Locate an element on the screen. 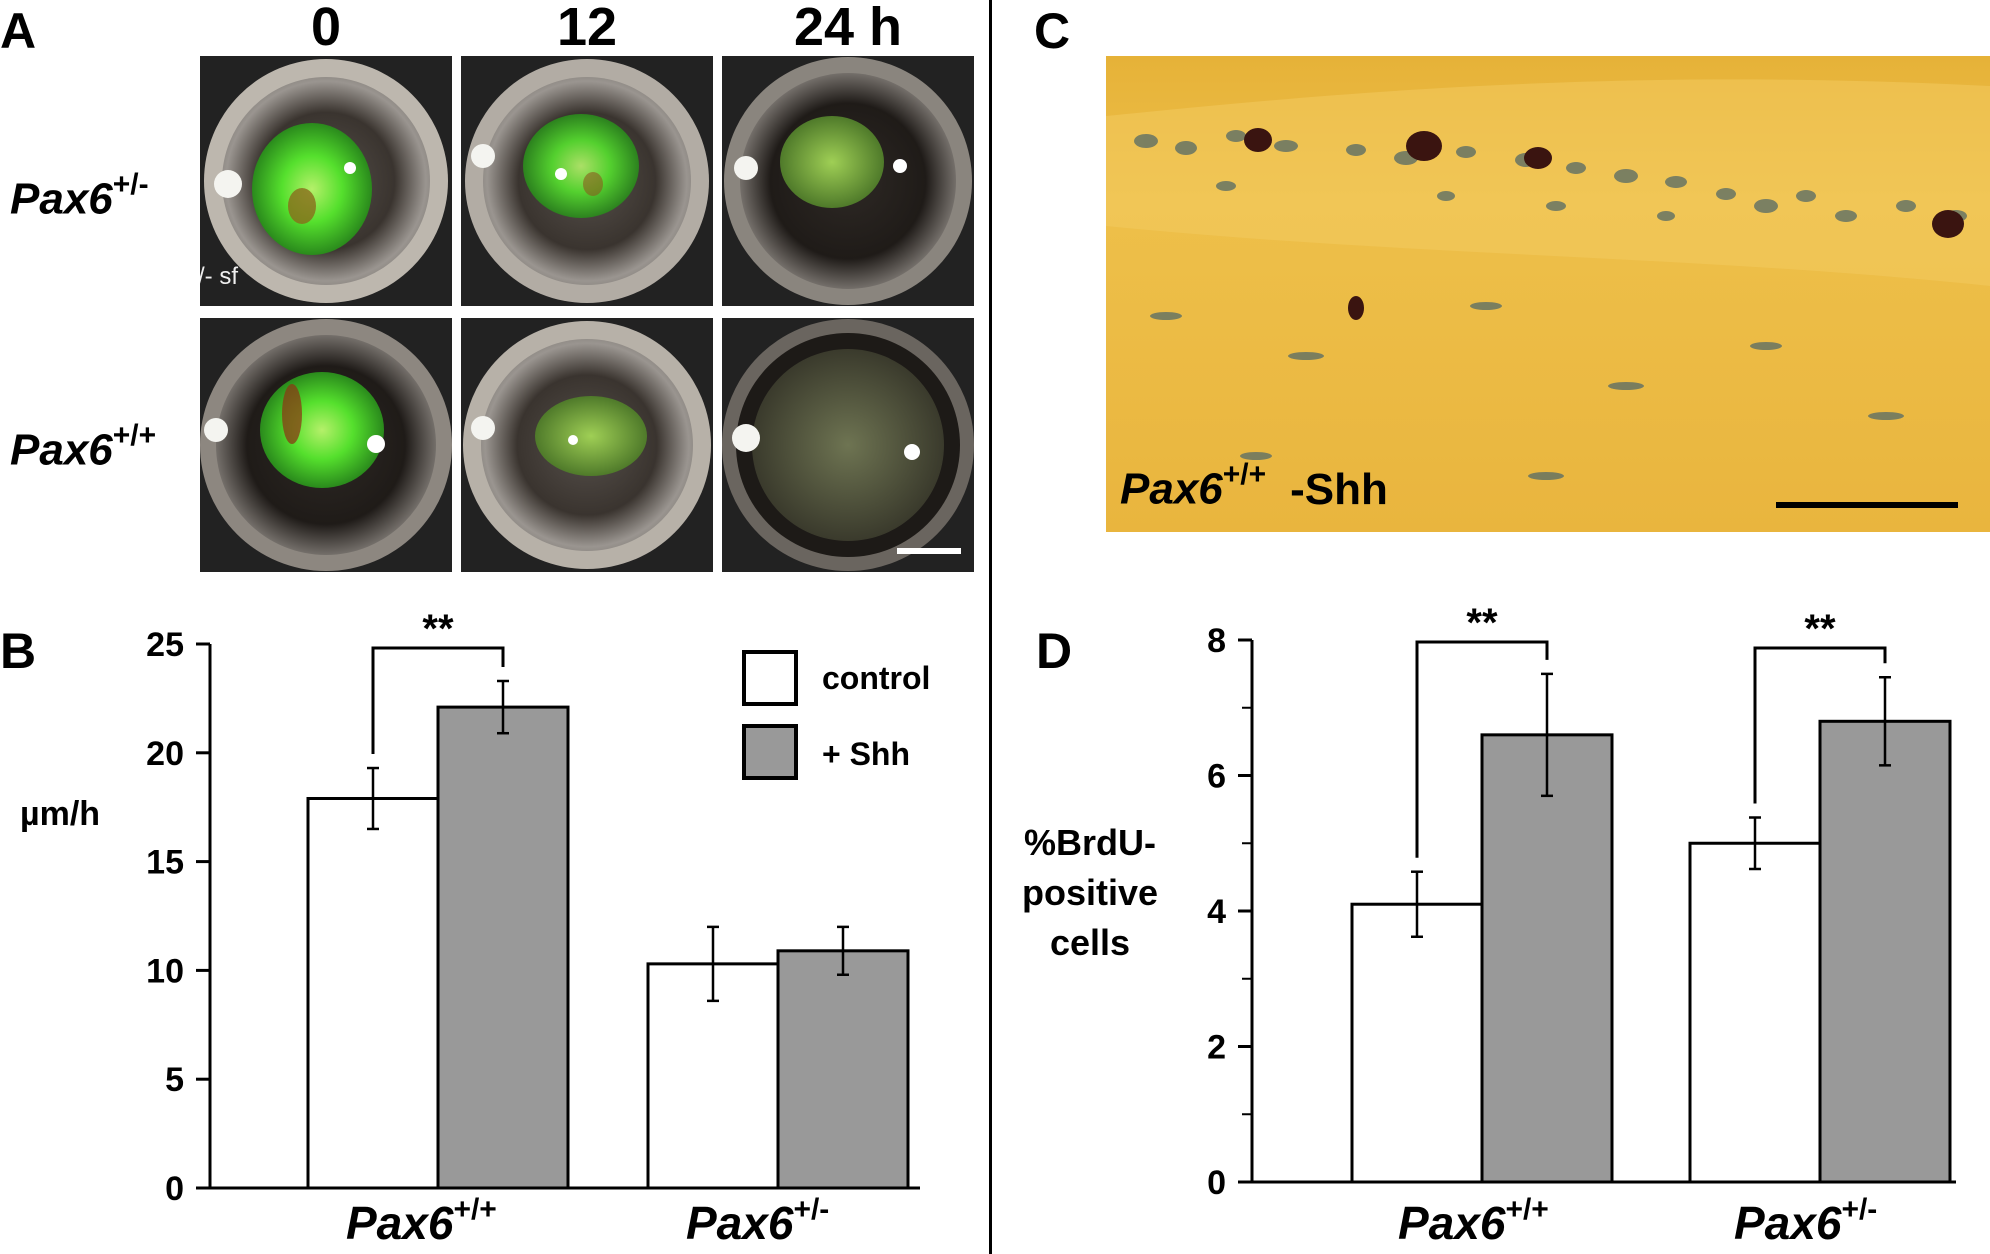 The height and width of the screenshot is (1254, 1990). chart-b-sig-label: ** is located at coordinates (438, 629).